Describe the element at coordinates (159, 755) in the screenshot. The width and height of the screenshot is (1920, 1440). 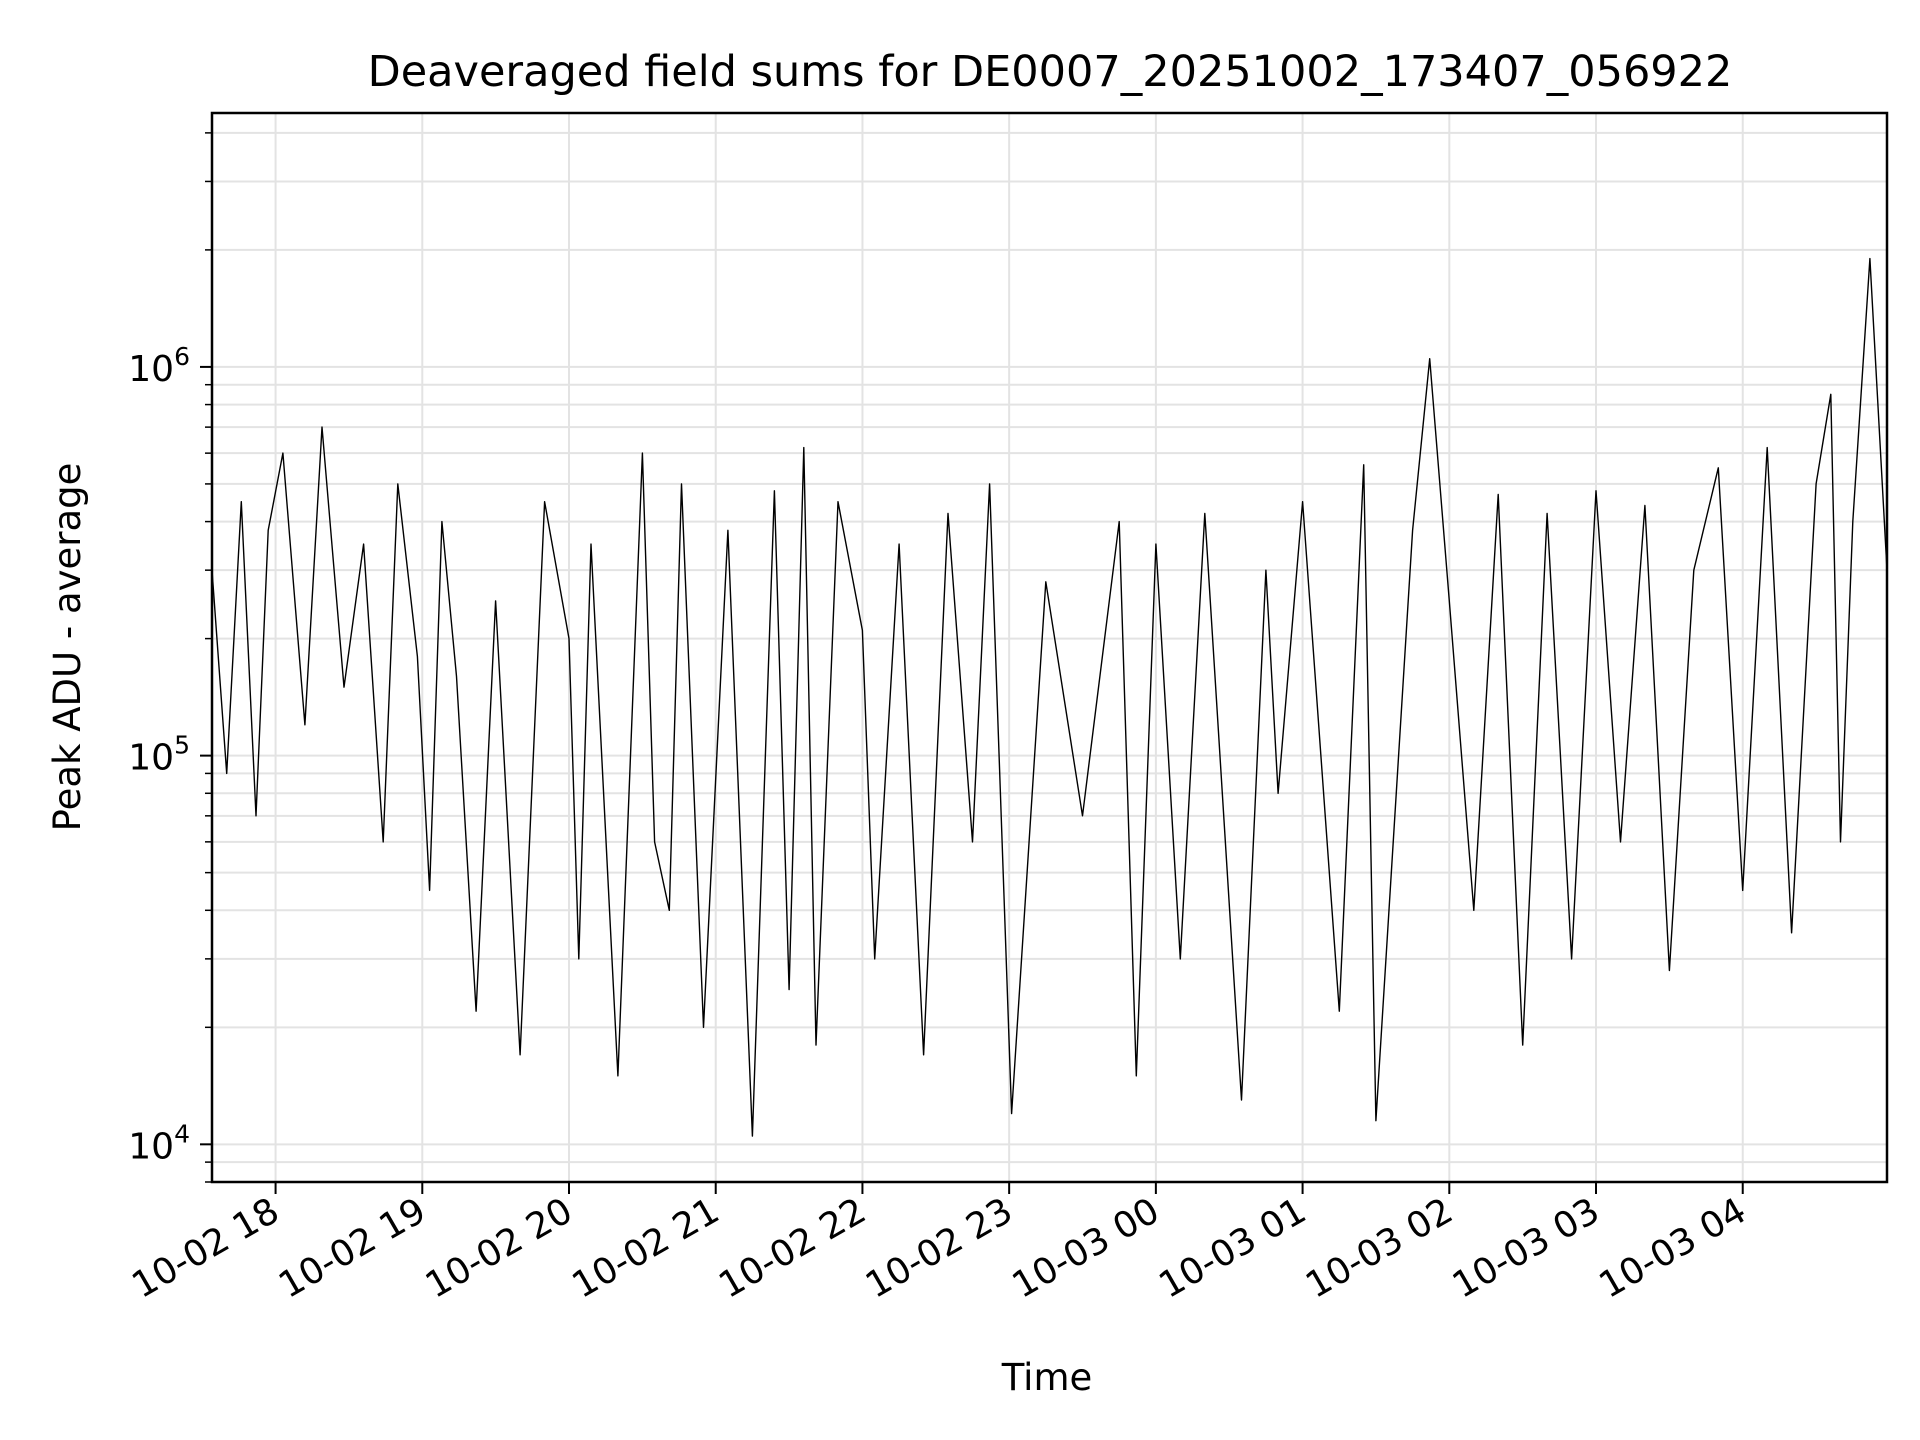
I see `y-tick-label: 10⁵` at that location.